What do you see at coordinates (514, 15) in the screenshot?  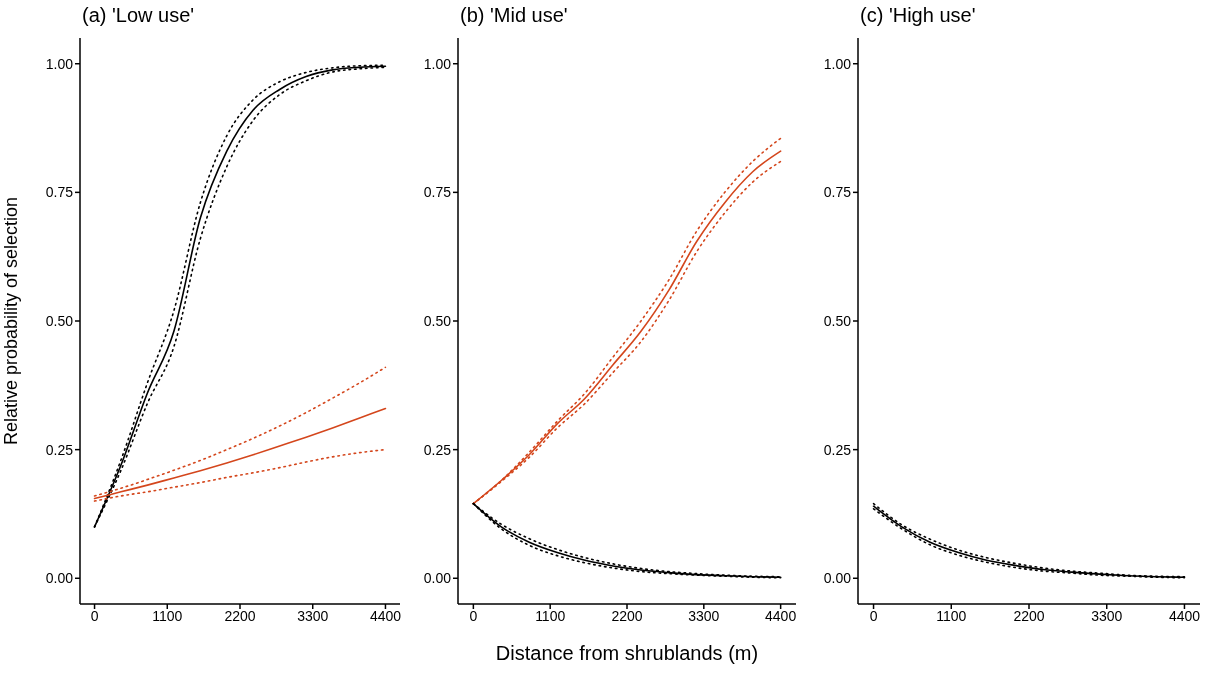 I see `chart-title: (b) 'Mid use'` at bounding box center [514, 15].